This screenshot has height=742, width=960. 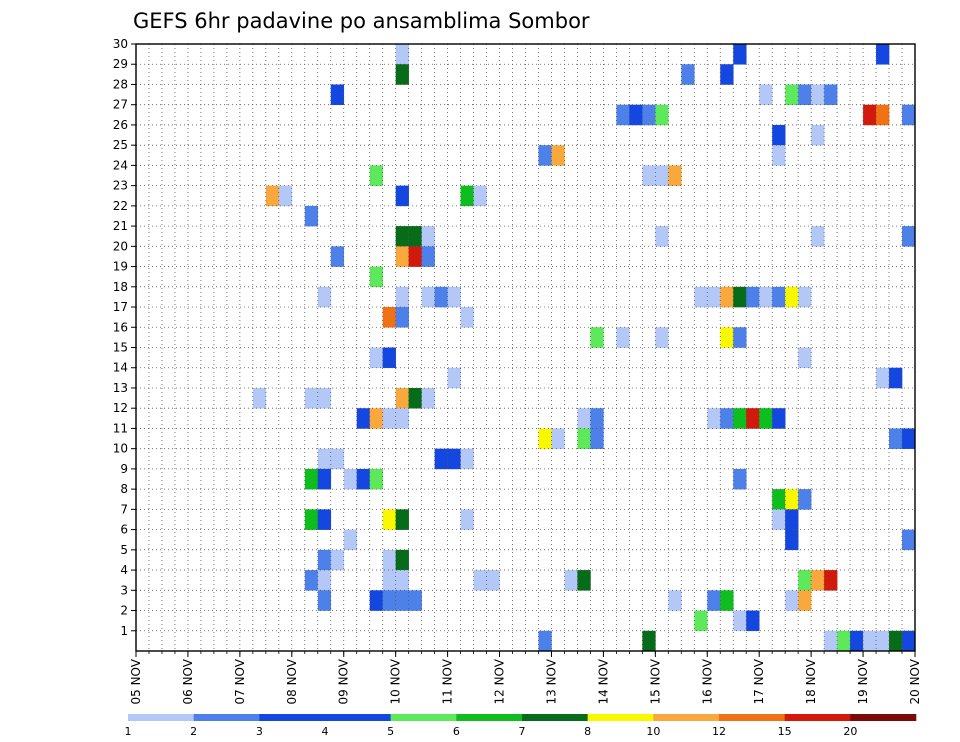 I want to click on legend-label: 8, so click(x=587, y=731).